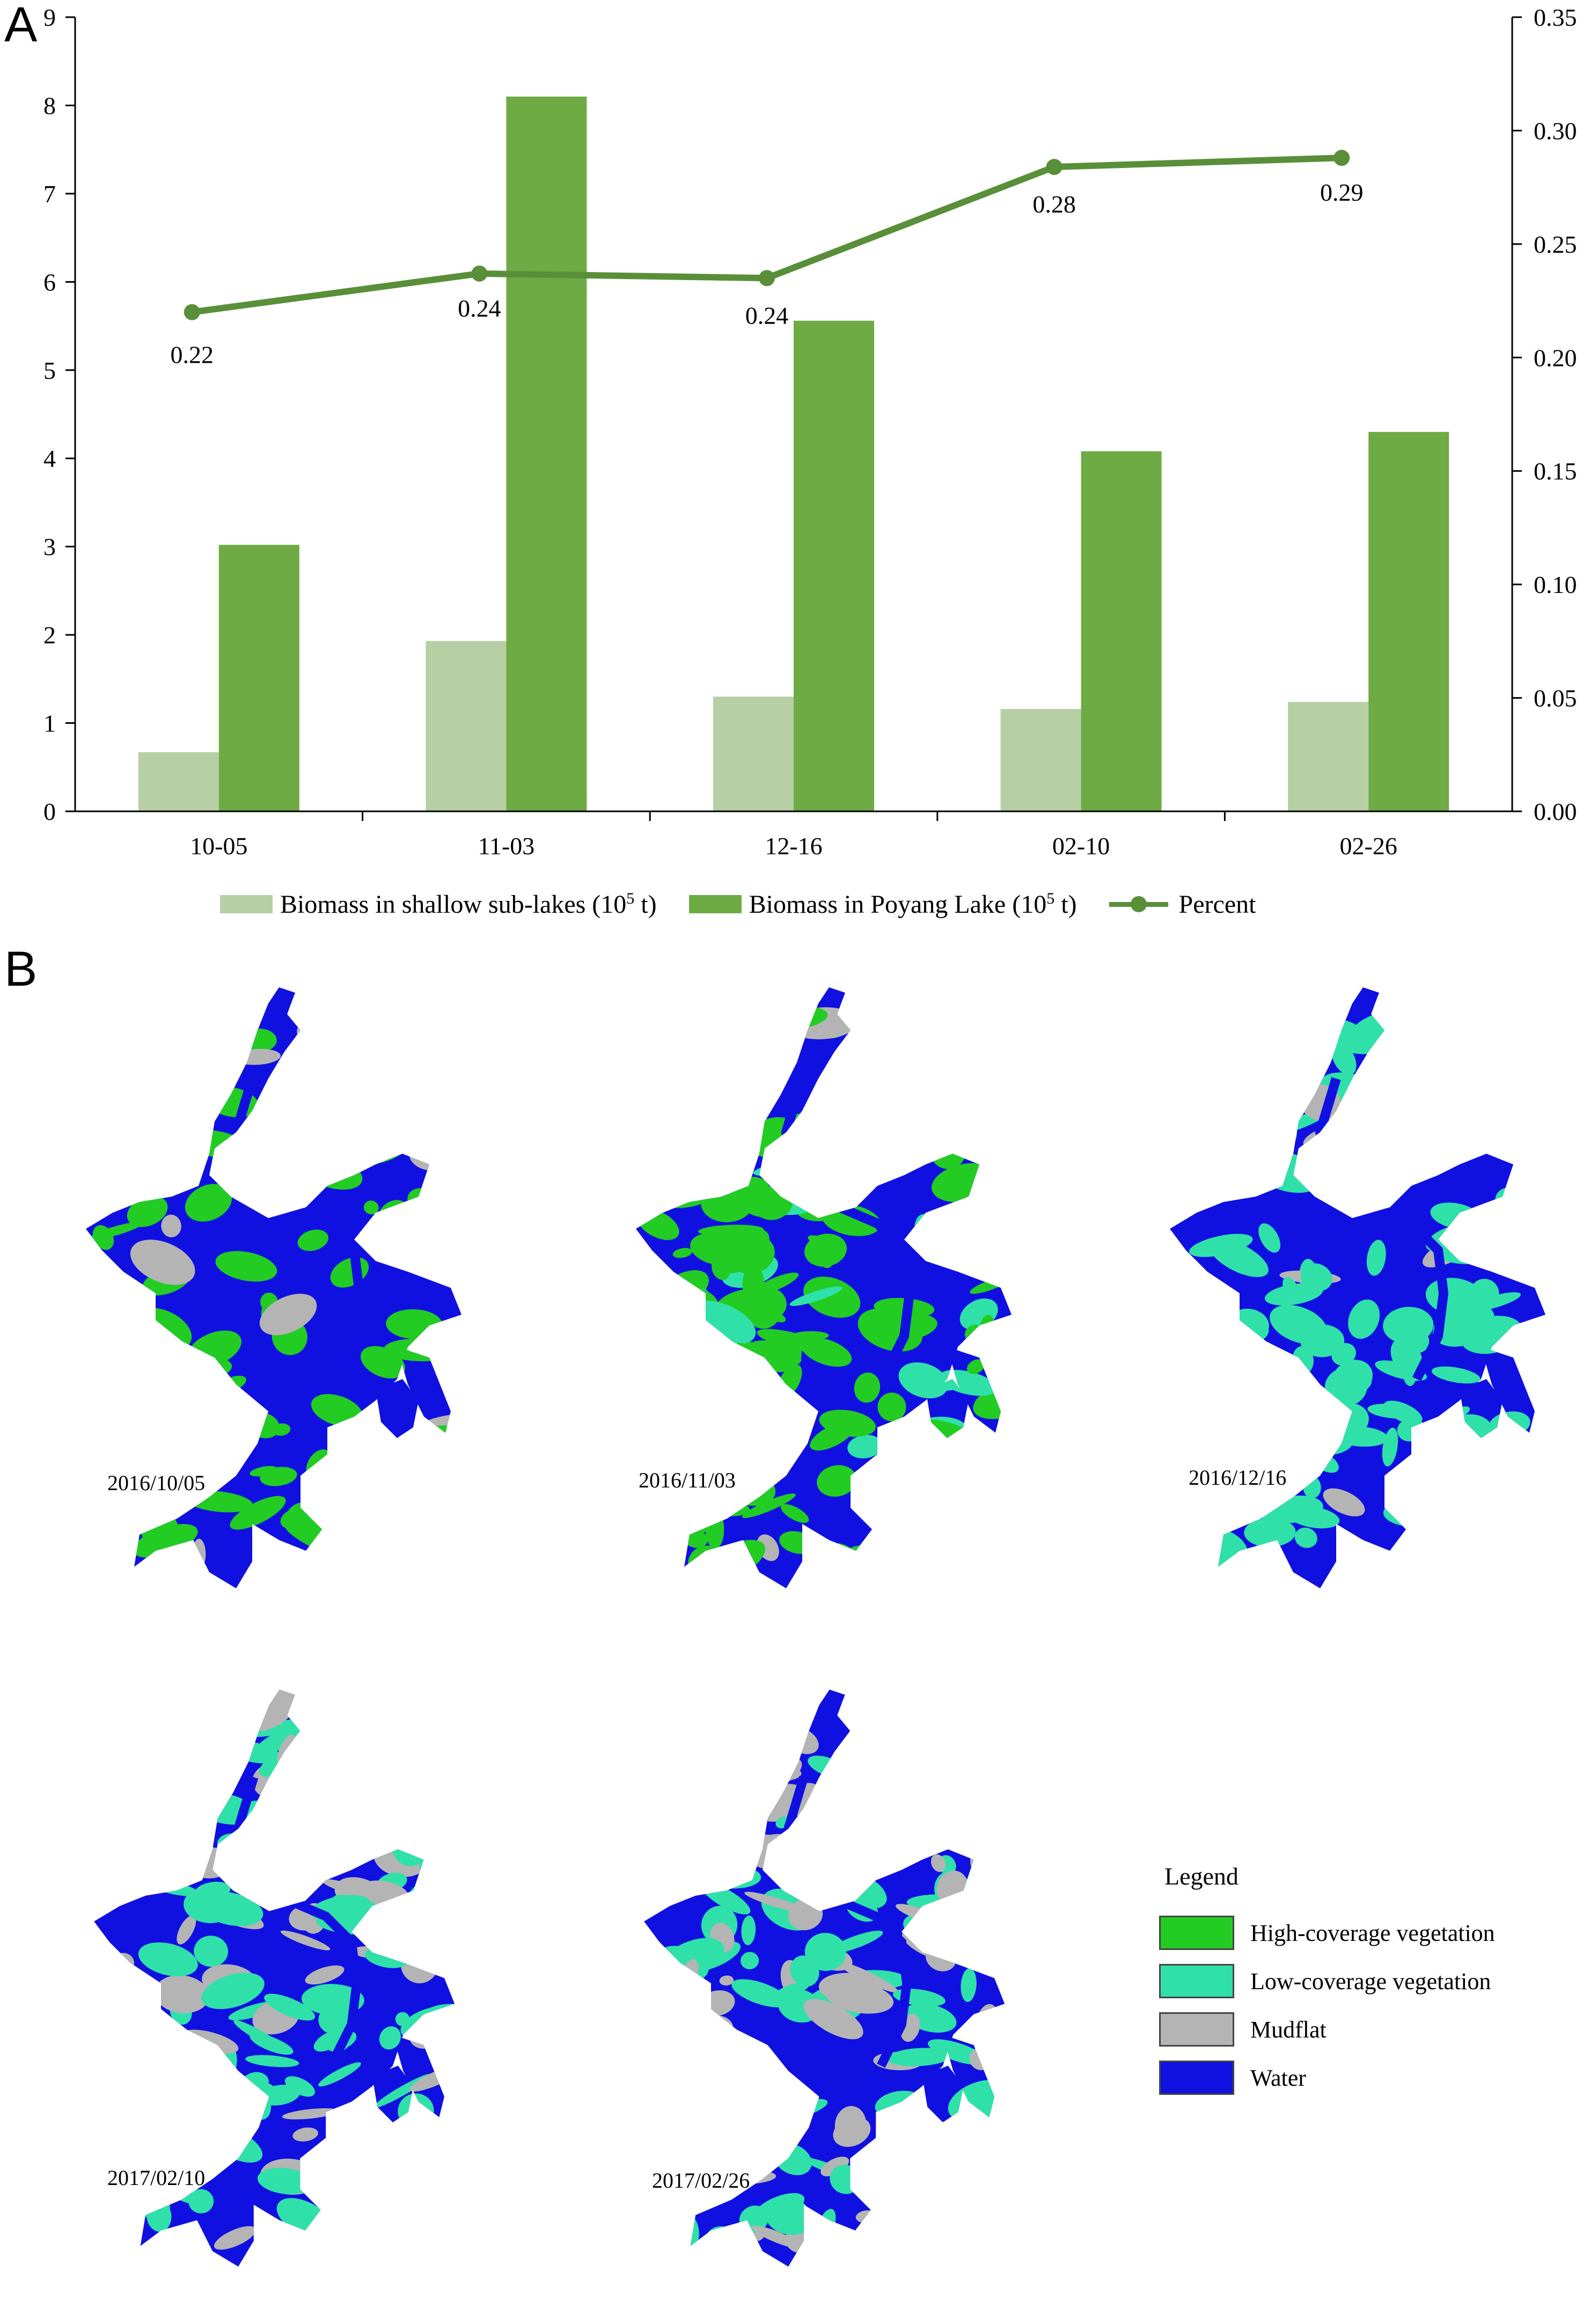 The height and width of the screenshot is (2324, 1590). What do you see at coordinates (246, 904) in the screenshot?
I see `legend-swatch-shallow` at bounding box center [246, 904].